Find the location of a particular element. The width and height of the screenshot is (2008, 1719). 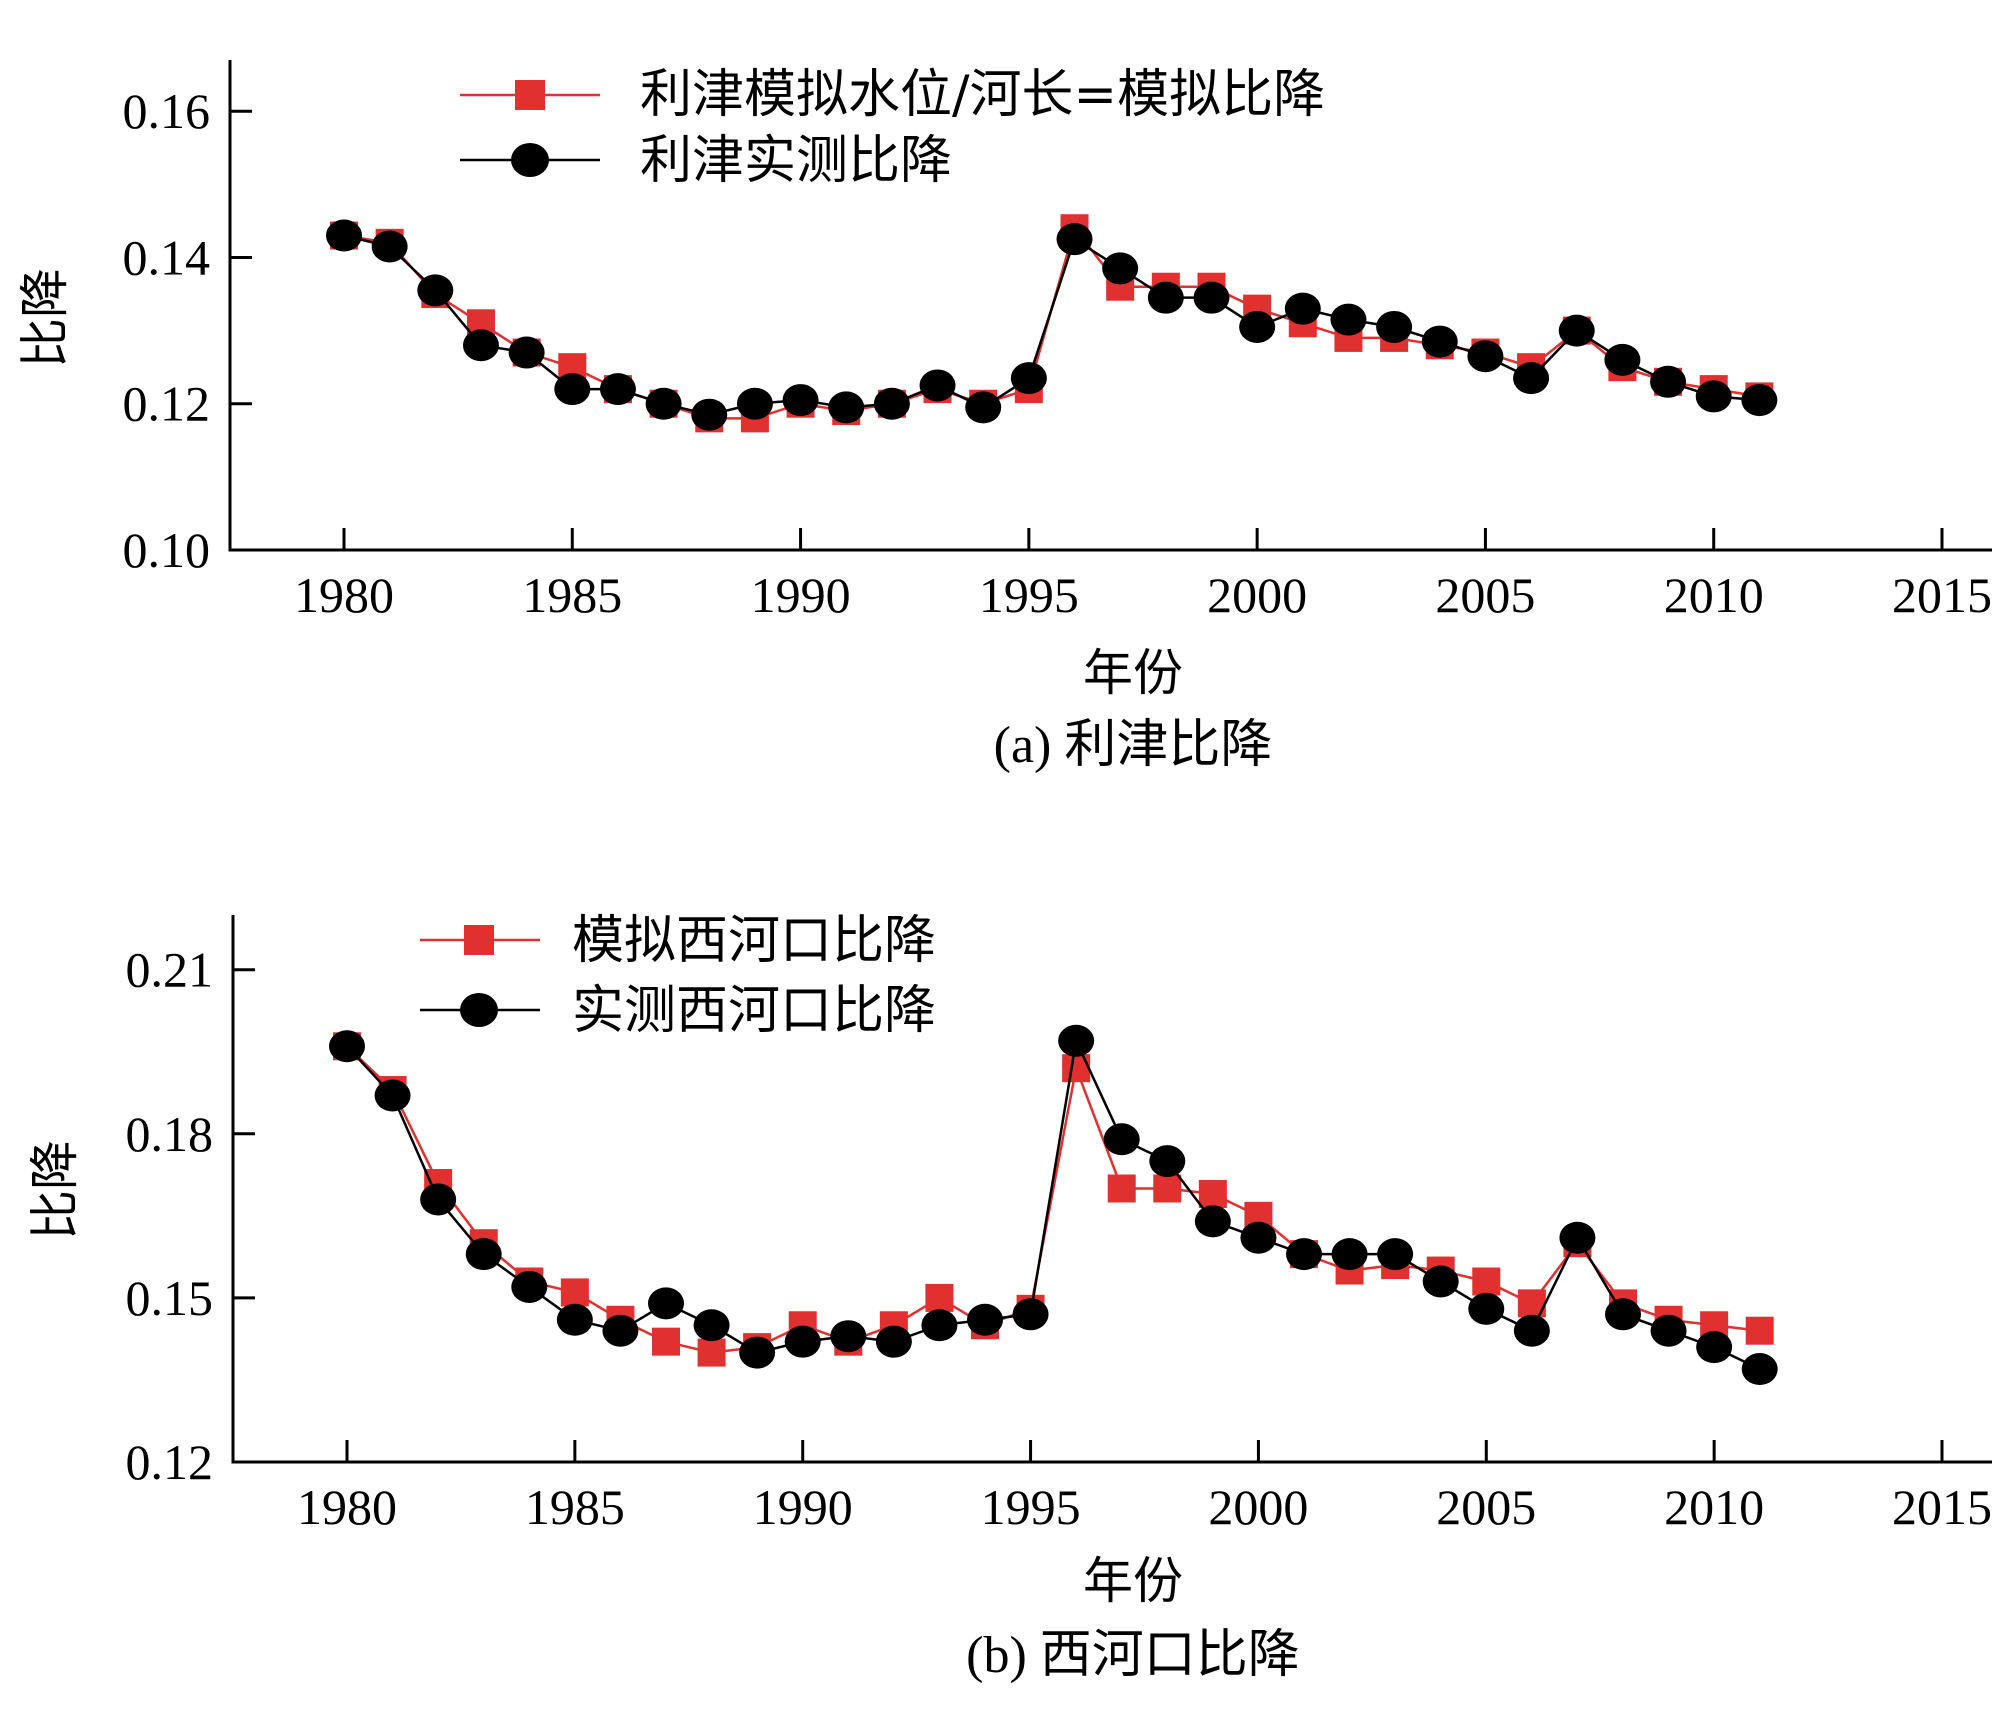

x-tick-label: 1985 is located at coordinates (575, 1507).